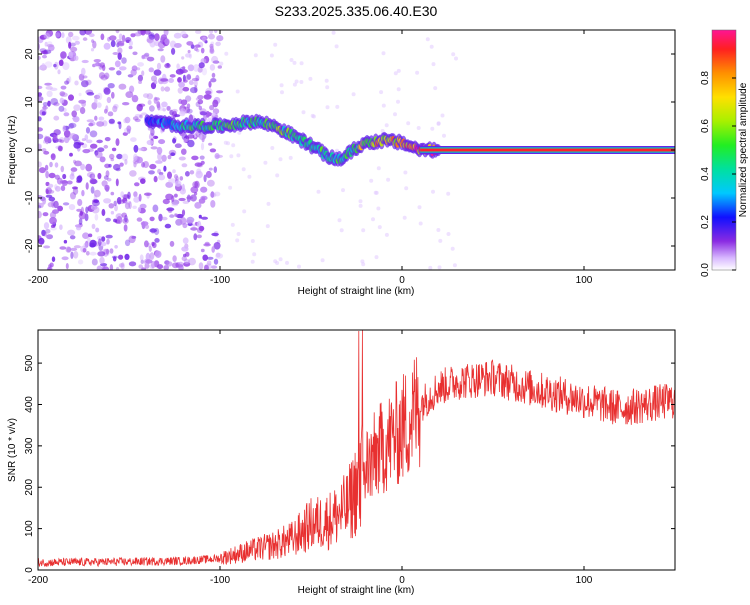 The width and height of the screenshot is (750, 605). What do you see at coordinates (29, 445) in the screenshot?
I see `y-tick-label: 300` at bounding box center [29, 445].